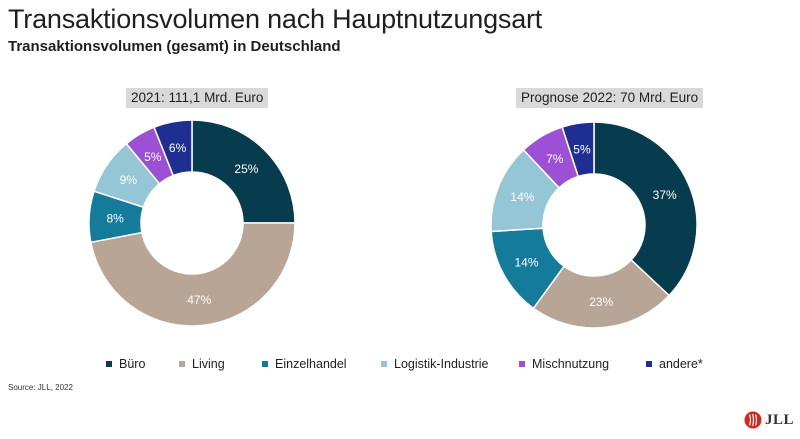 Image resolution: width=800 pixels, height=439 pixels. Describe the element at coordinates (199, 300) in the screenshot. I see `data-label-0-living: 47%` at that location.